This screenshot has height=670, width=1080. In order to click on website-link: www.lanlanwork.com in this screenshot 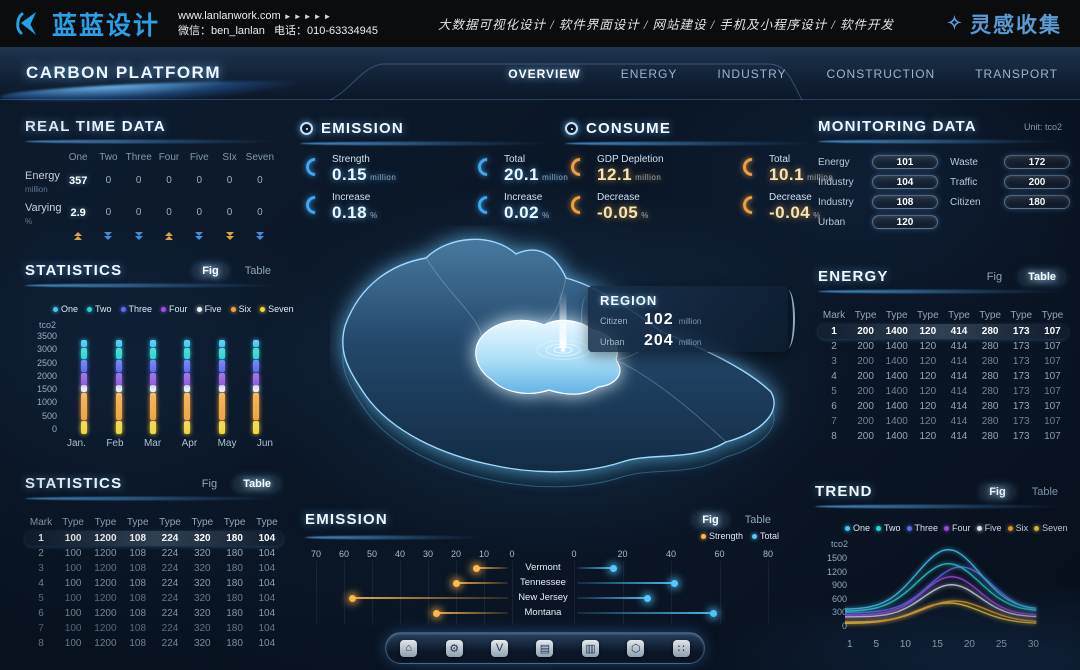, I will do `click(229, 15)`.